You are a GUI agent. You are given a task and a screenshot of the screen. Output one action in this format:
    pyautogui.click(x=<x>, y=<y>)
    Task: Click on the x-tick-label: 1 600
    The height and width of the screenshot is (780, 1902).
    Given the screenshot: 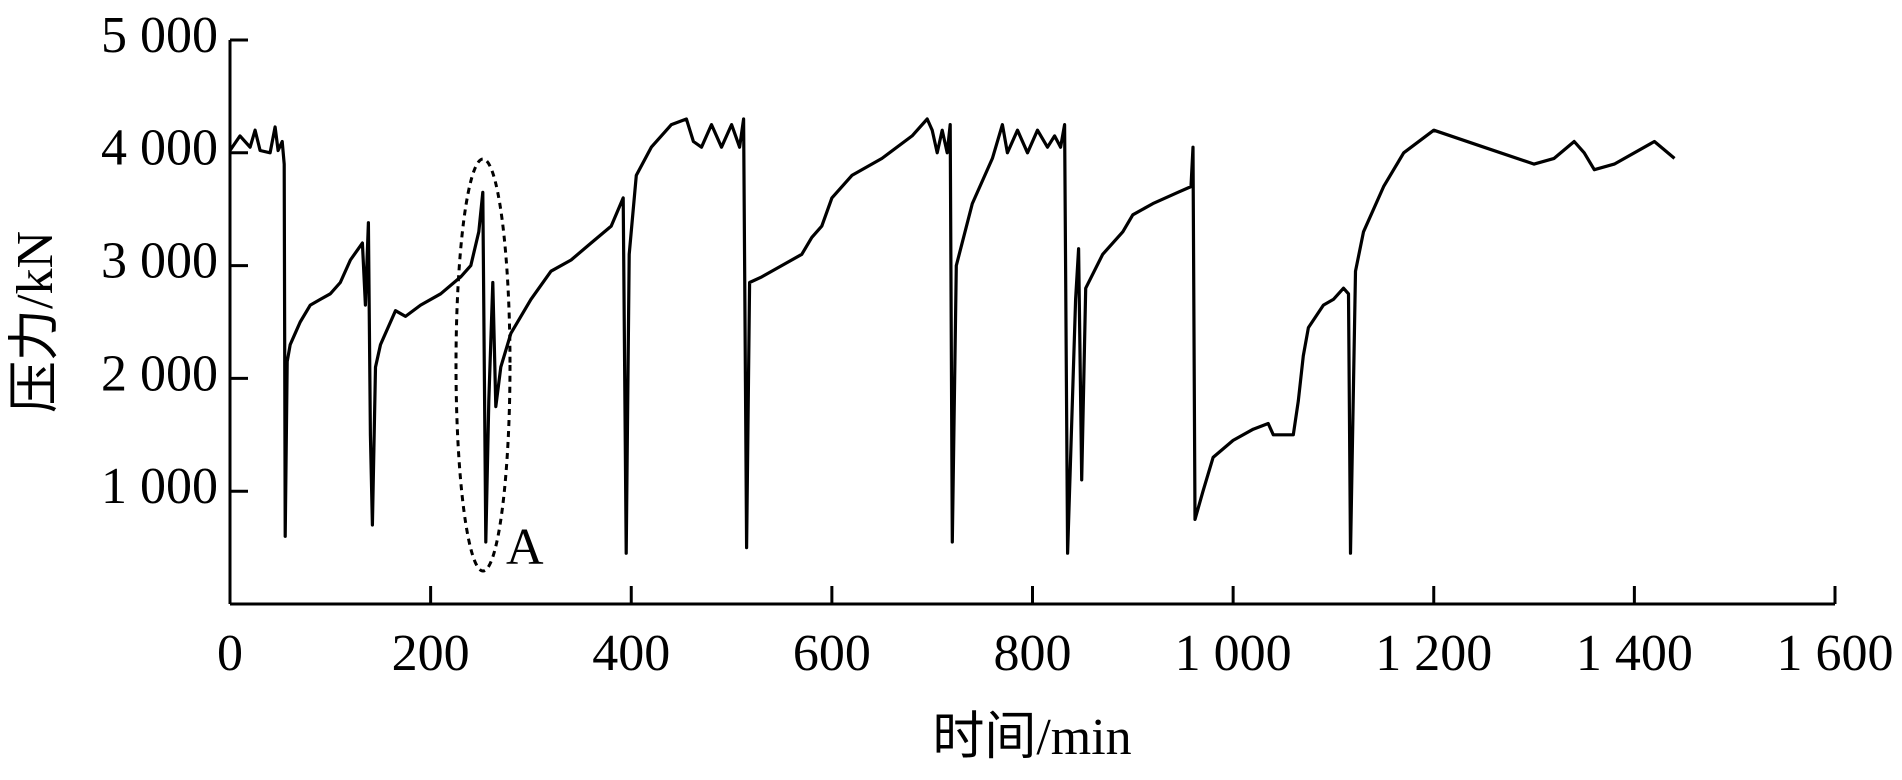 What is the action you would take?
    pyautogui.click(x=1835, y=653)
    